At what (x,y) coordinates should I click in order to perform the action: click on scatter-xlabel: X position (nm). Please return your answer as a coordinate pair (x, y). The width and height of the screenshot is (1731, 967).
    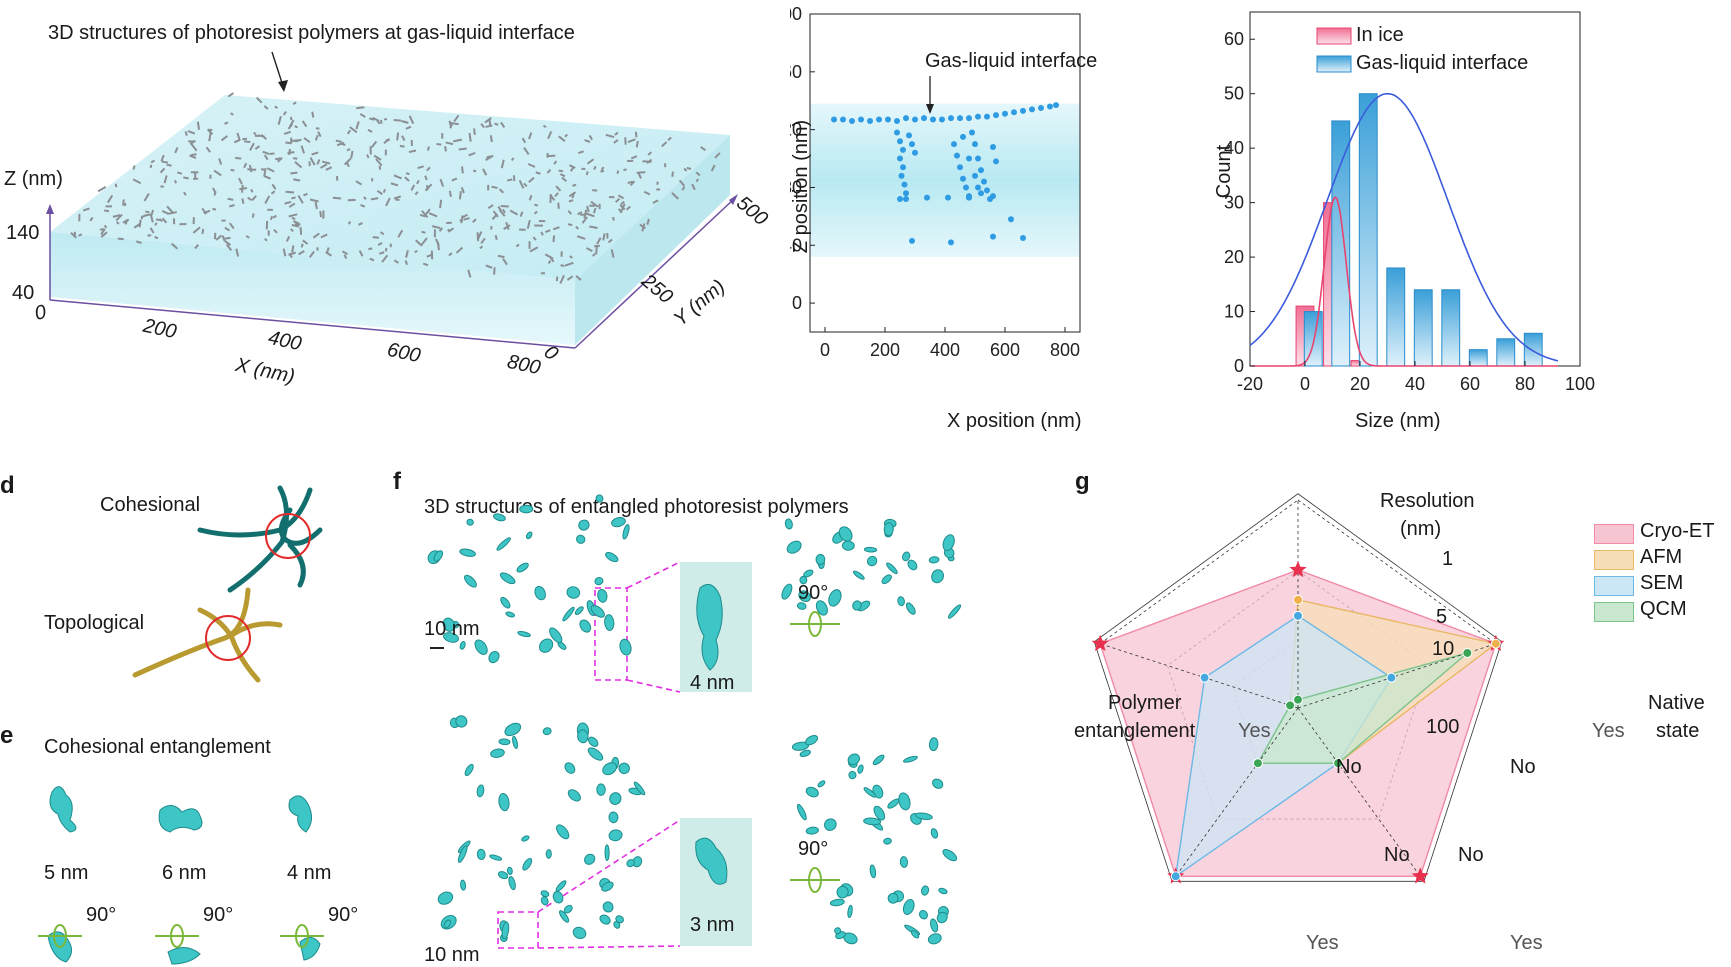
    Looking at the image, I should click on (1014, 421).